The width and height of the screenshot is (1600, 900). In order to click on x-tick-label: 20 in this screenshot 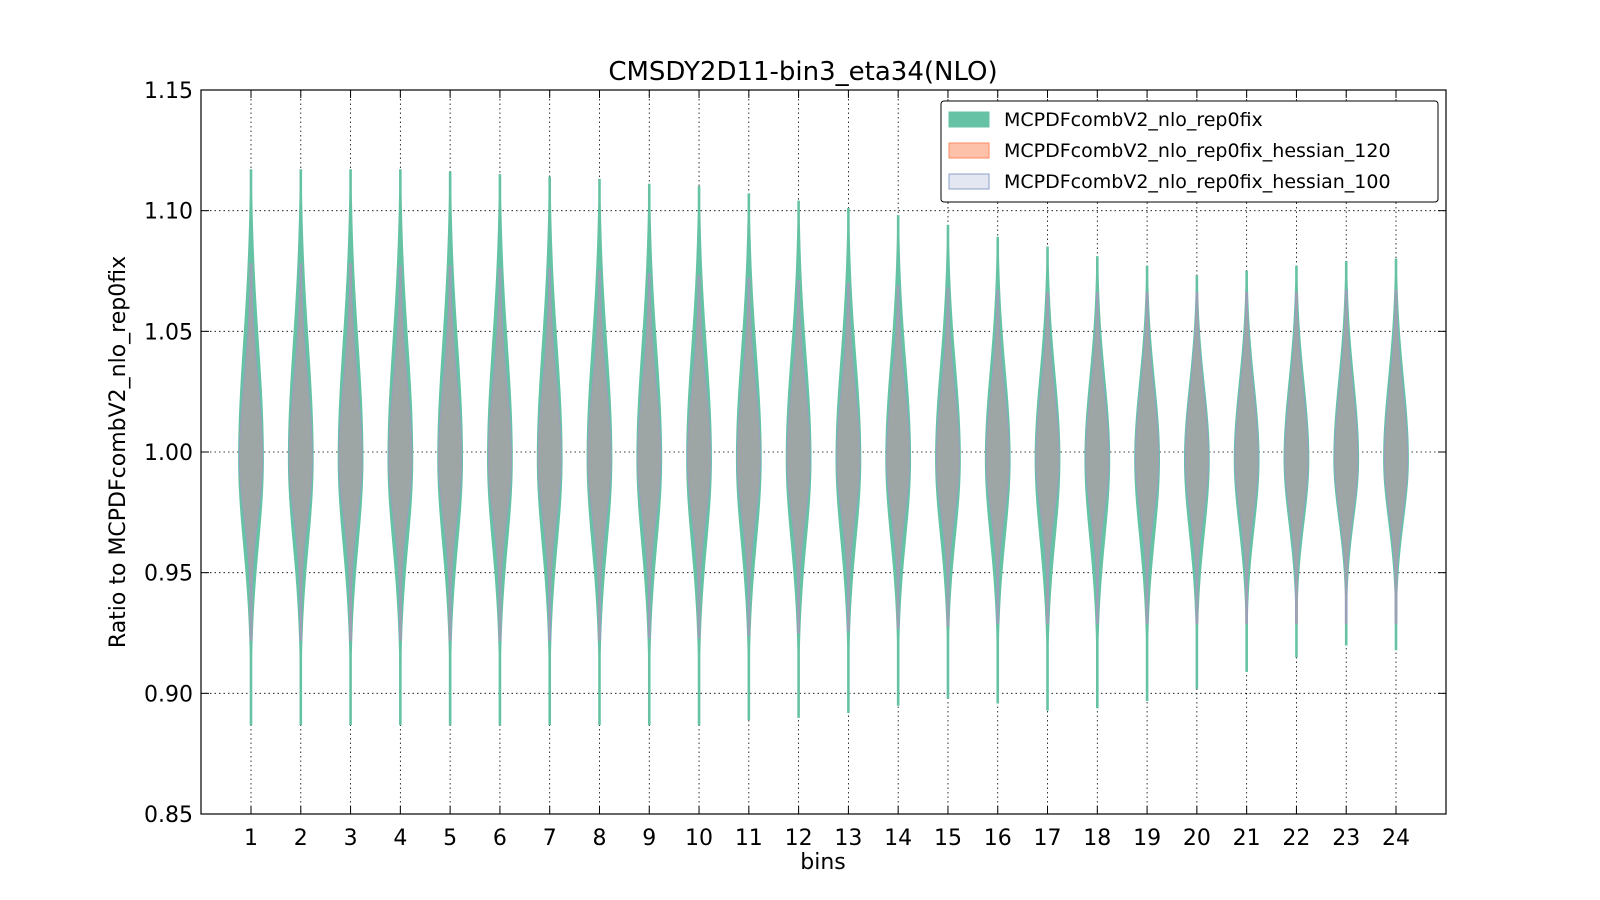, I will do `click(1197, 838)`.